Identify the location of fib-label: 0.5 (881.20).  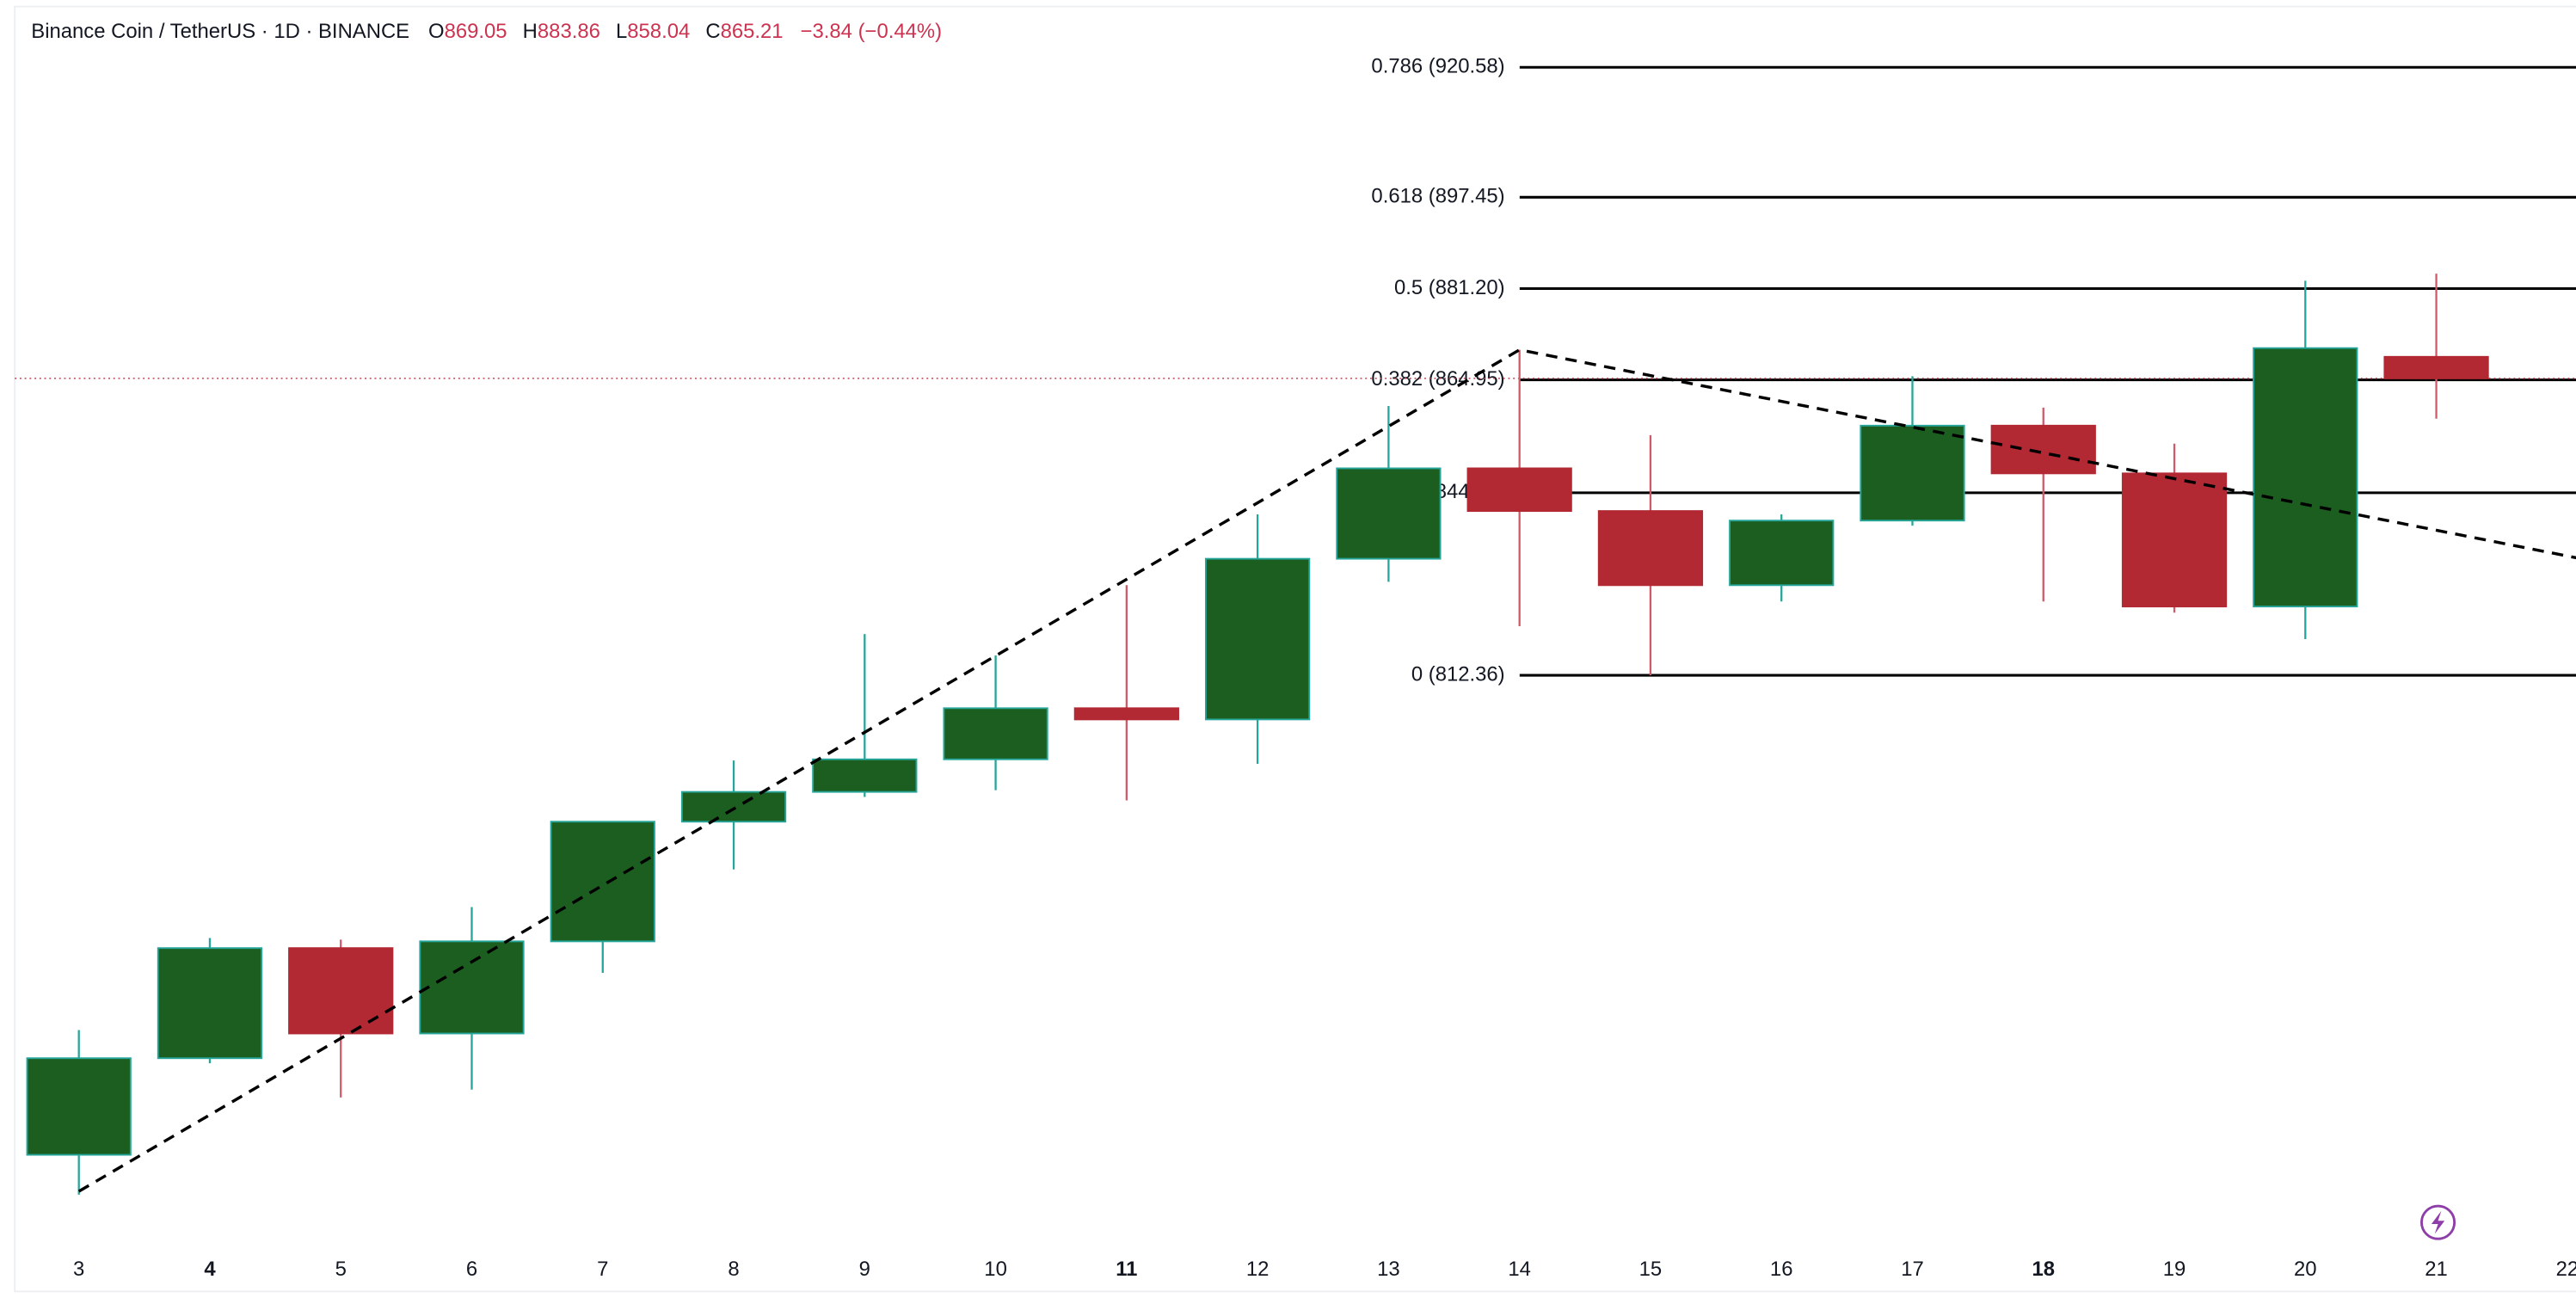
(1449, 288).